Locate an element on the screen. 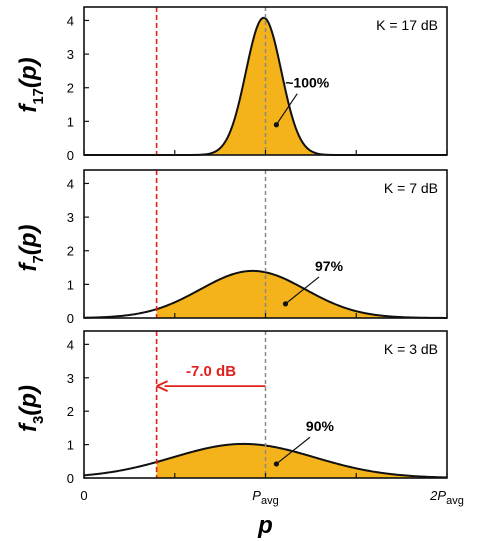 Image resolution: width=487 pixels, height=541 pixels. x-tick-main: 0 is located at coordinates (83, 495).